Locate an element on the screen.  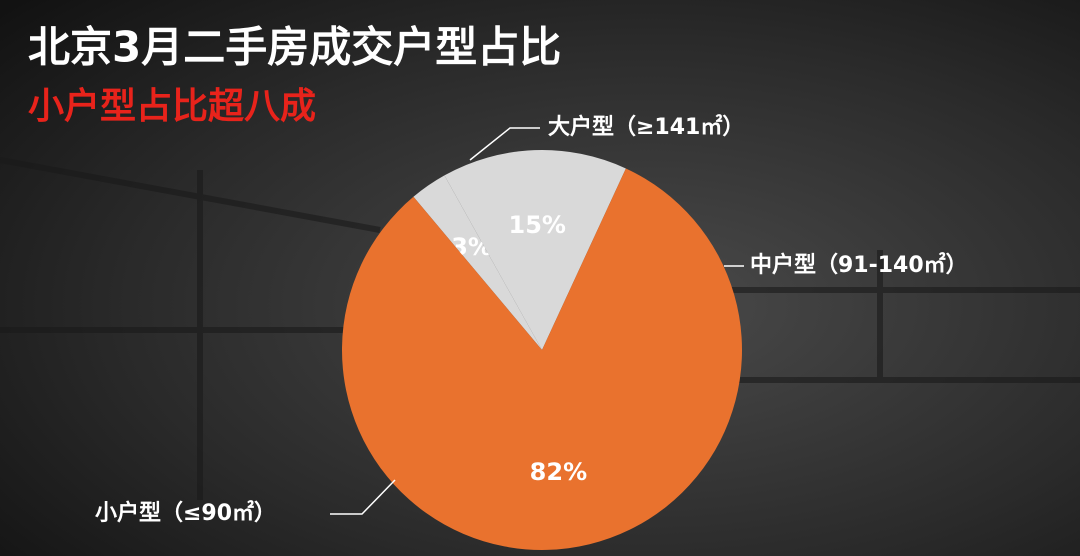
category-label: 大户型（≥141㎡） is located at coordinates (646, 127).